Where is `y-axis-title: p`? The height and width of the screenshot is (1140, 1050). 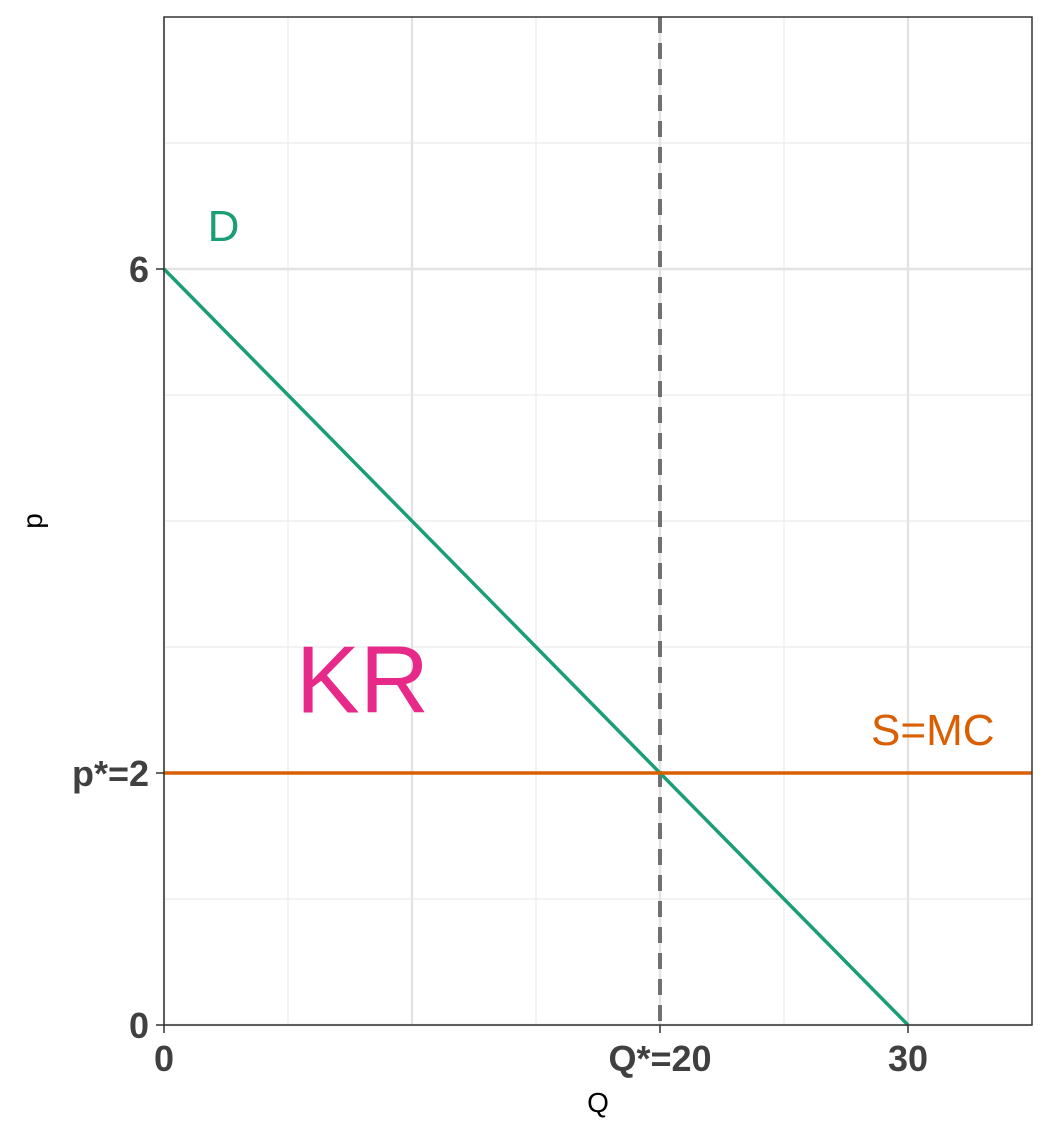
y-axis-title: p is located at coordinates (32, 521).